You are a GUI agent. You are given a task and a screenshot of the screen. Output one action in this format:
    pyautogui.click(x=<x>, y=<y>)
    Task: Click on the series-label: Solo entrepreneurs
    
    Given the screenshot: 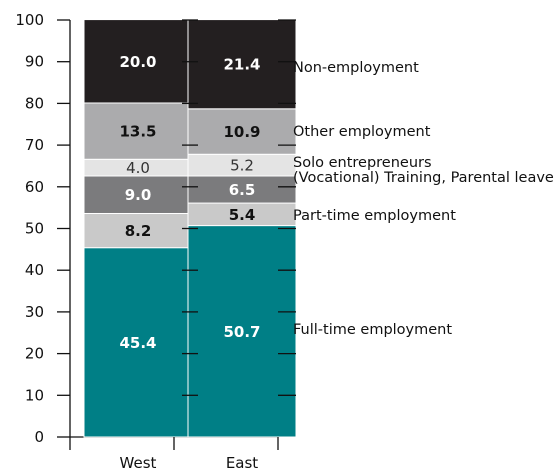 What is the action you would take?
    pyautogui.click(x=362, y=163)
    